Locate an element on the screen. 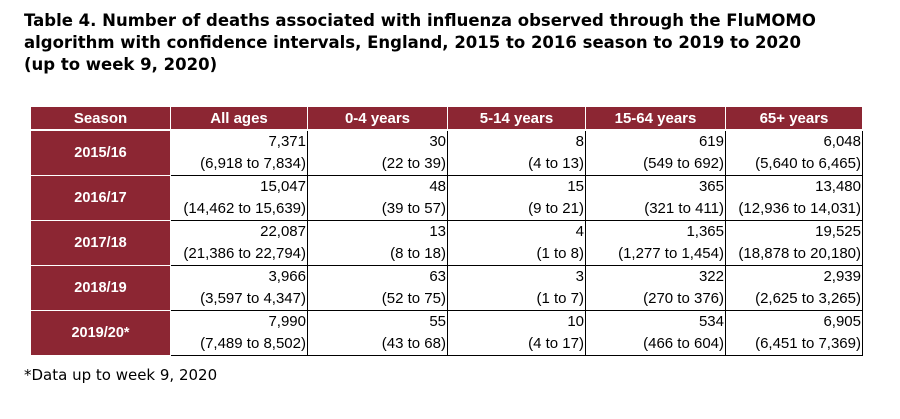 The image size is (900, 419). data-cell: 13 (8 to 18) is located at coordinates (377, 243).